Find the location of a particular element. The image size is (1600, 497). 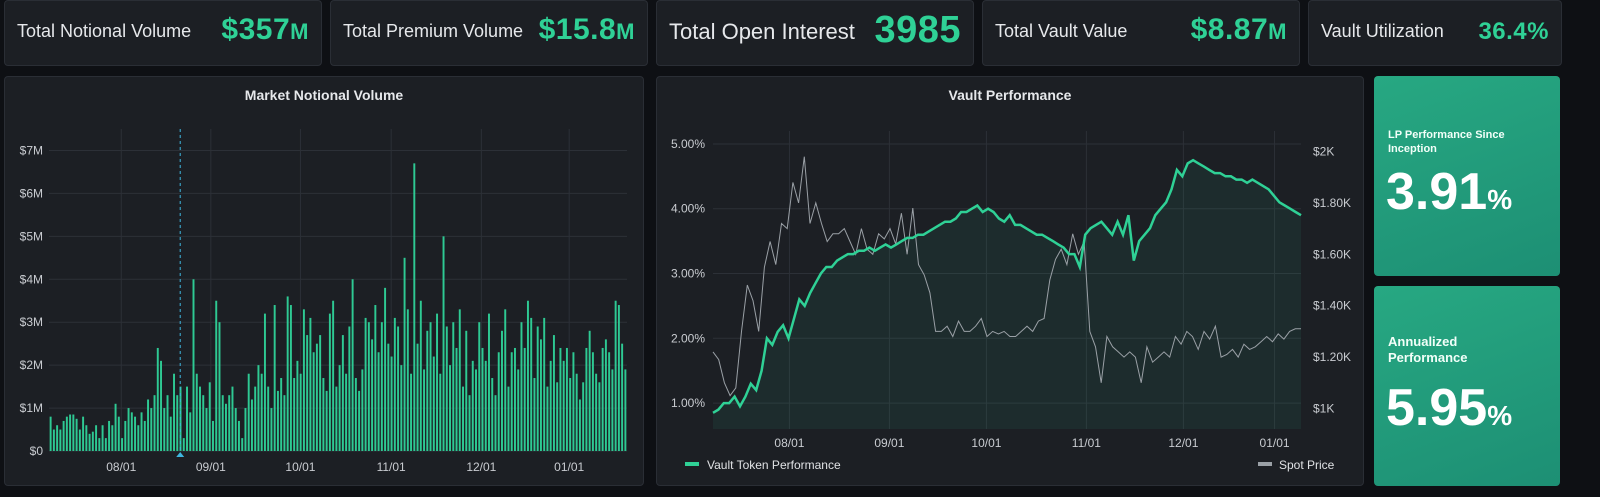

y-right-tick-label: $1.40K is located at coordinates (1332, 306).